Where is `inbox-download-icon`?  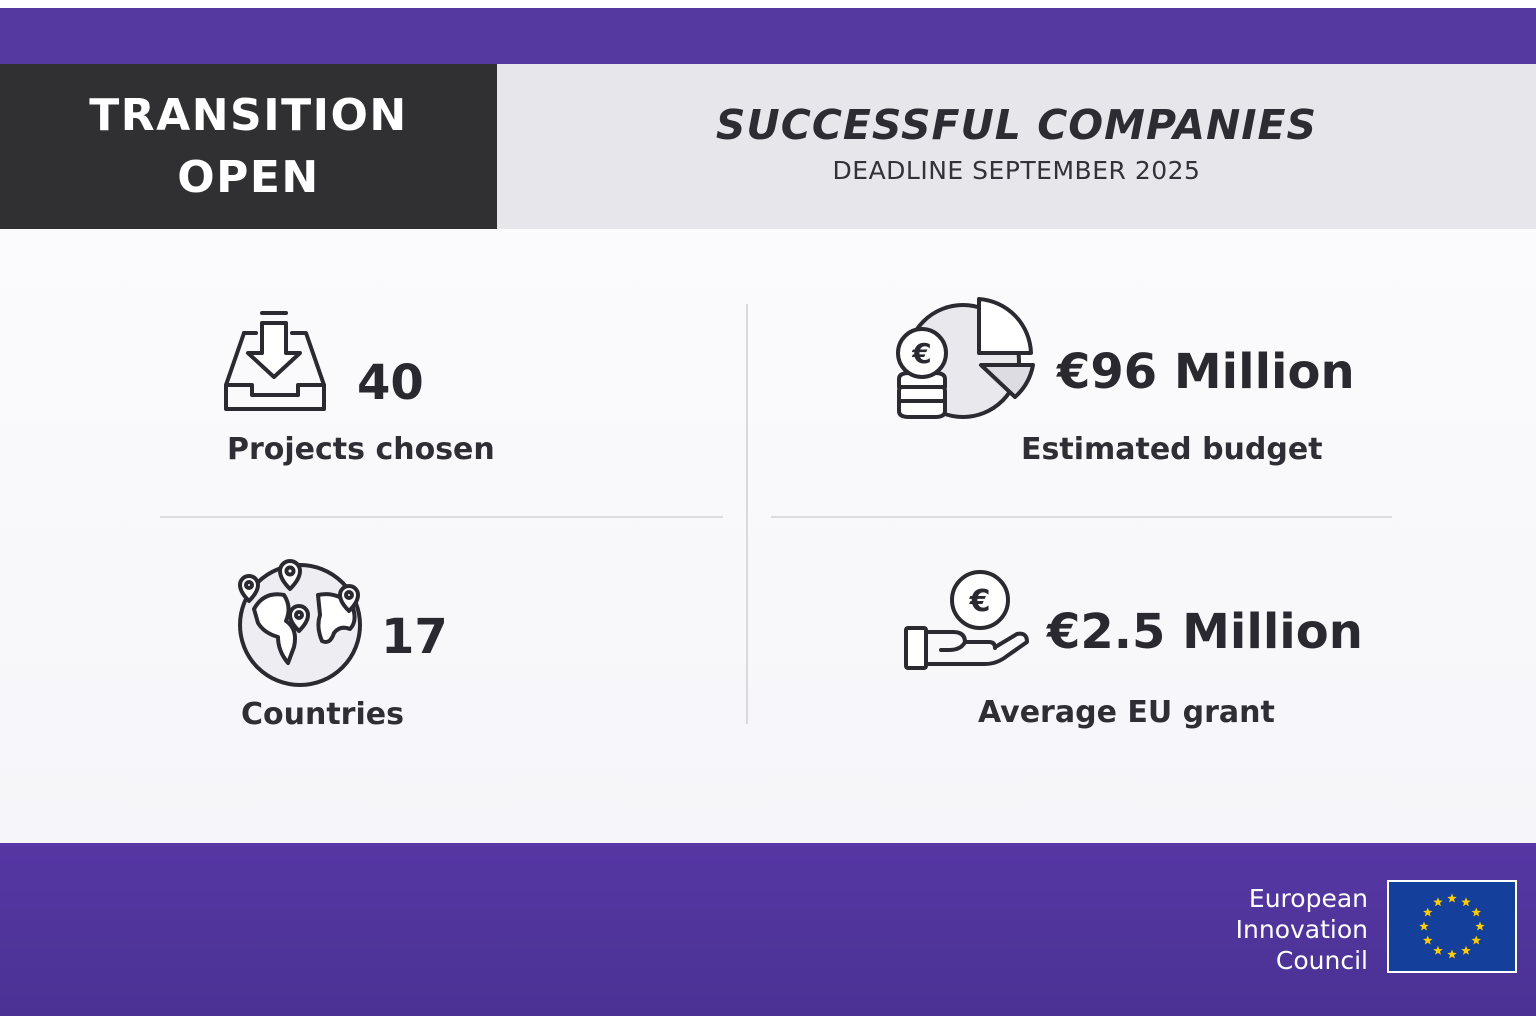 inbox-download-icon is located at coordinates (275, 361).